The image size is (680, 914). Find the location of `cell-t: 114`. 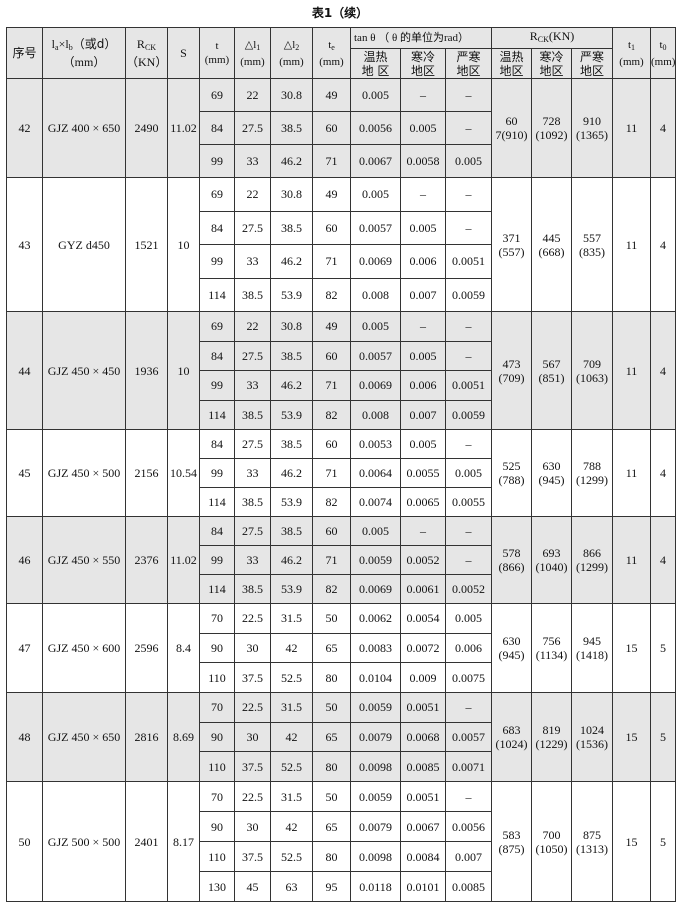

cell-t: 114 is located at coordinates (217, 502).